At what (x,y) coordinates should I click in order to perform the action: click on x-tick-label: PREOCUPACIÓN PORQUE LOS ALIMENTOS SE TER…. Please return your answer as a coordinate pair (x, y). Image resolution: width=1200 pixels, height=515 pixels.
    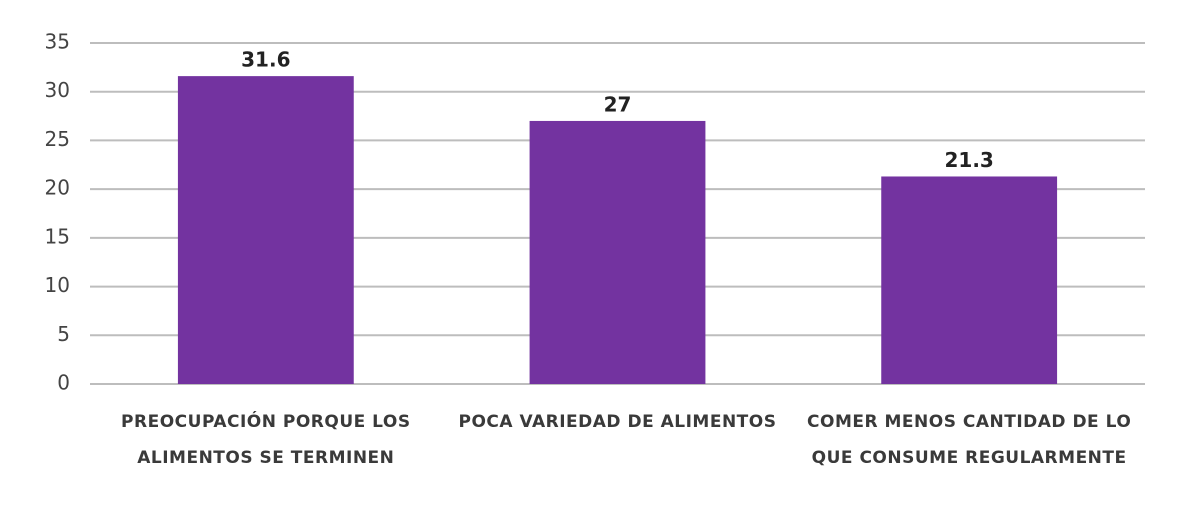
    Looking at the image, I should click on (266, 440).